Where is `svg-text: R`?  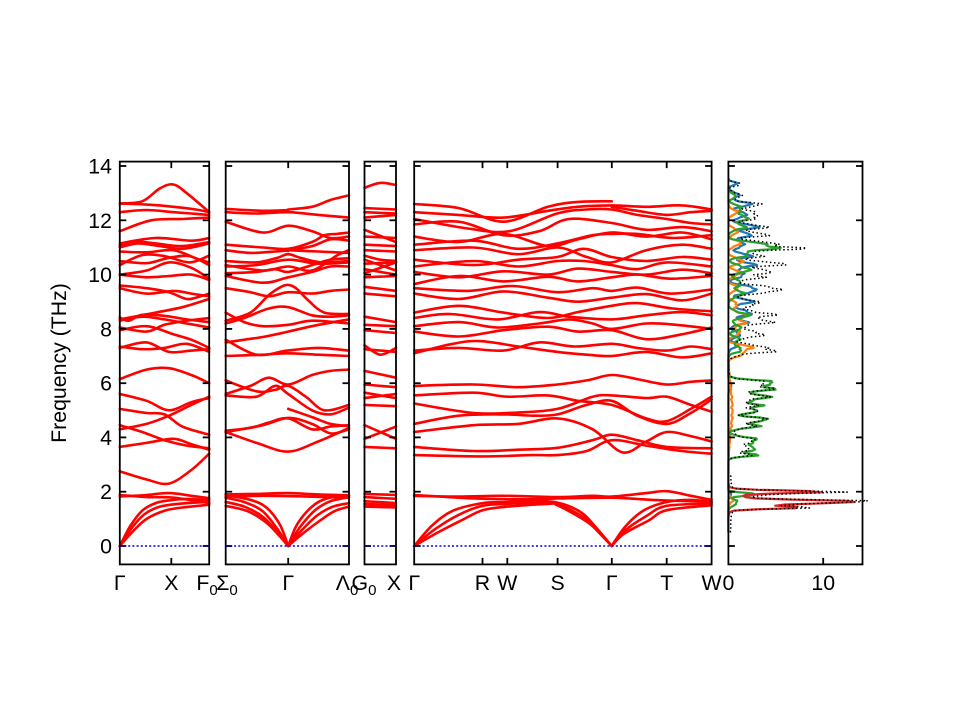
svg-text: R is located at coordinates (482, 583).